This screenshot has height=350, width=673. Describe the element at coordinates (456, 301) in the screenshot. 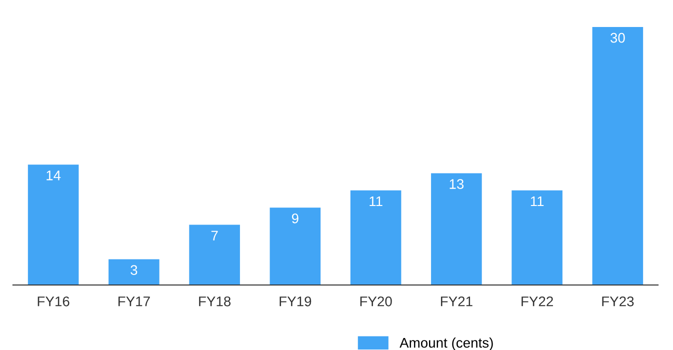

I see `x-tick-label: FY21` at that location.